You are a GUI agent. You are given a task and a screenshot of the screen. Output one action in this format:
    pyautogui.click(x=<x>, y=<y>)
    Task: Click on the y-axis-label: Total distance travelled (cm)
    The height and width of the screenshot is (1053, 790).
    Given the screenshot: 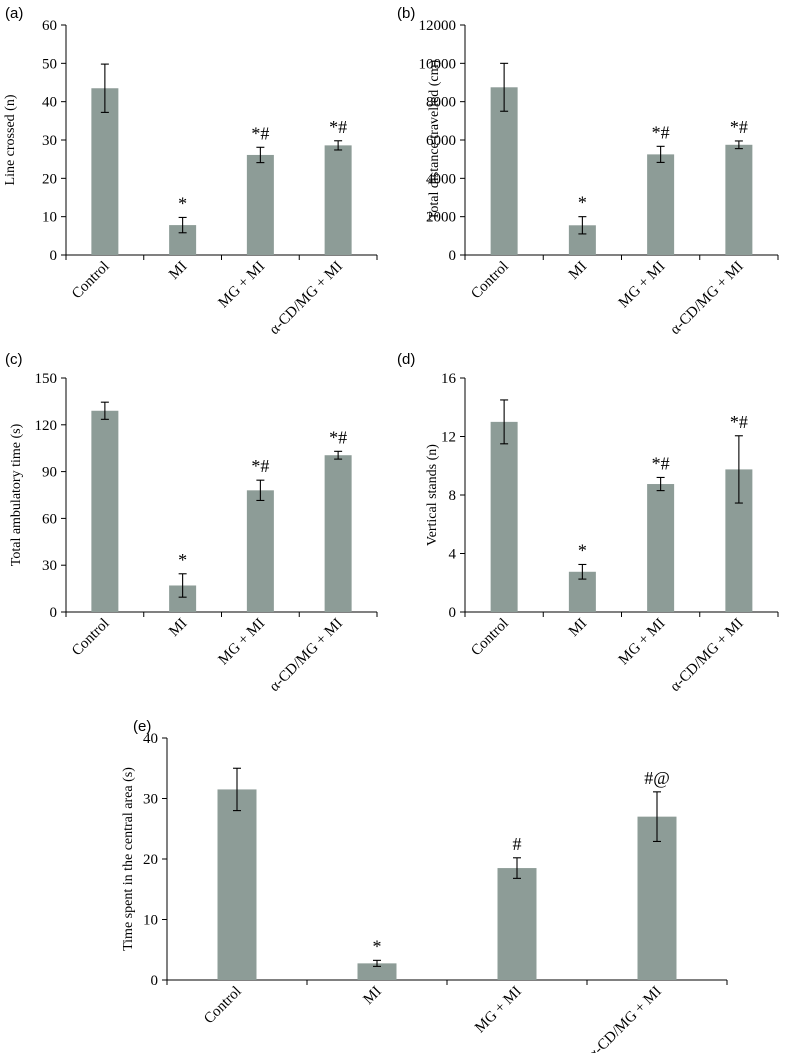 What is the action you would take?
    pyautogui.click(x=434, y=139)
    